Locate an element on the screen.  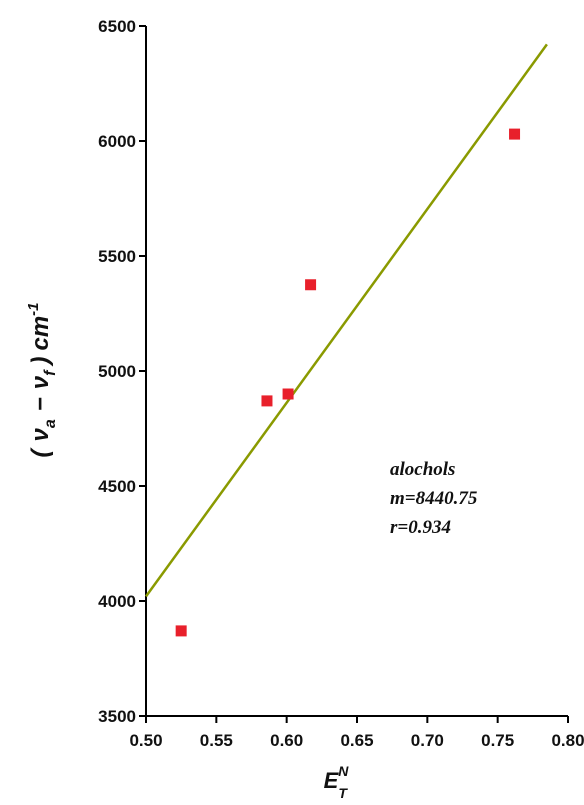
annotation-line-3: r=0.934 is located at coordinates (420, 527).